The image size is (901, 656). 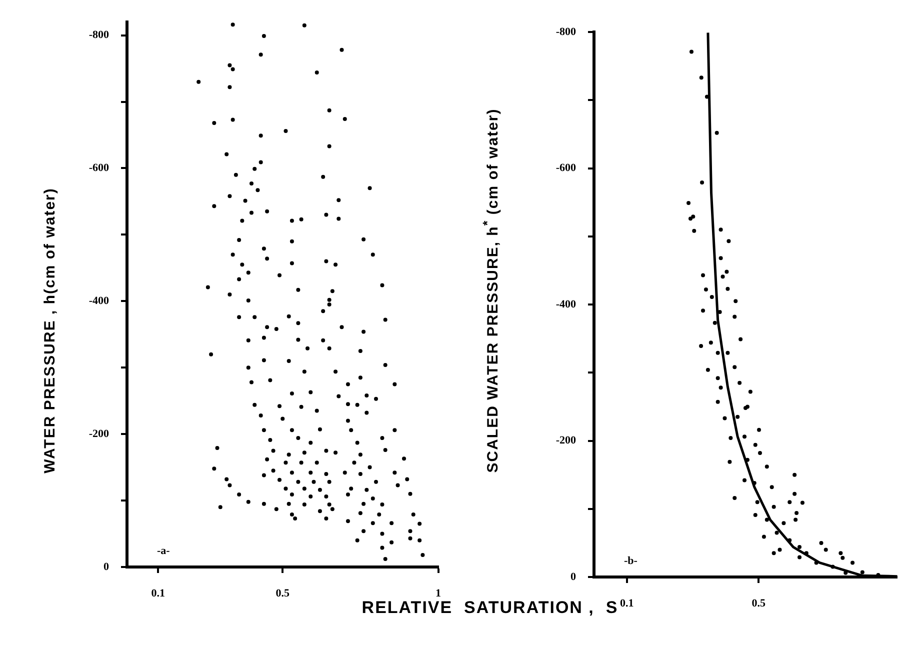 What do you see at coordinates (163, 550) in the screenshot?
I see `annotation: -a-` at bounding box center [163, 550].